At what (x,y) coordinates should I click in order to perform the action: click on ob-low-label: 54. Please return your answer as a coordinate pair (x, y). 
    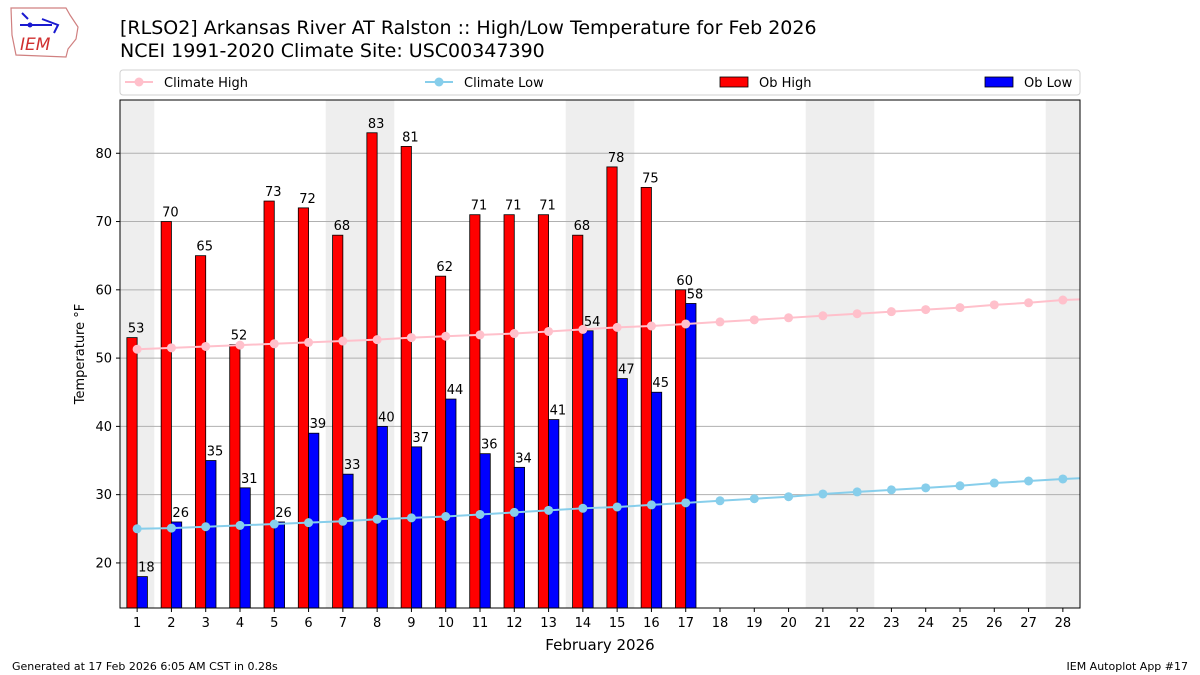
    Looking at the image, I should click on (592, 322).